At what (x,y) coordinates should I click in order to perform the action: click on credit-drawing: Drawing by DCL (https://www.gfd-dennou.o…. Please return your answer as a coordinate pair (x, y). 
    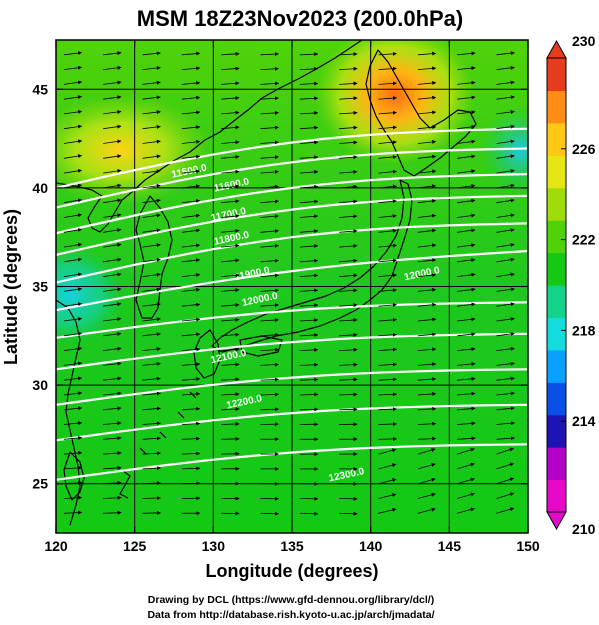
    Looking at the image, I should click on (291, 600).